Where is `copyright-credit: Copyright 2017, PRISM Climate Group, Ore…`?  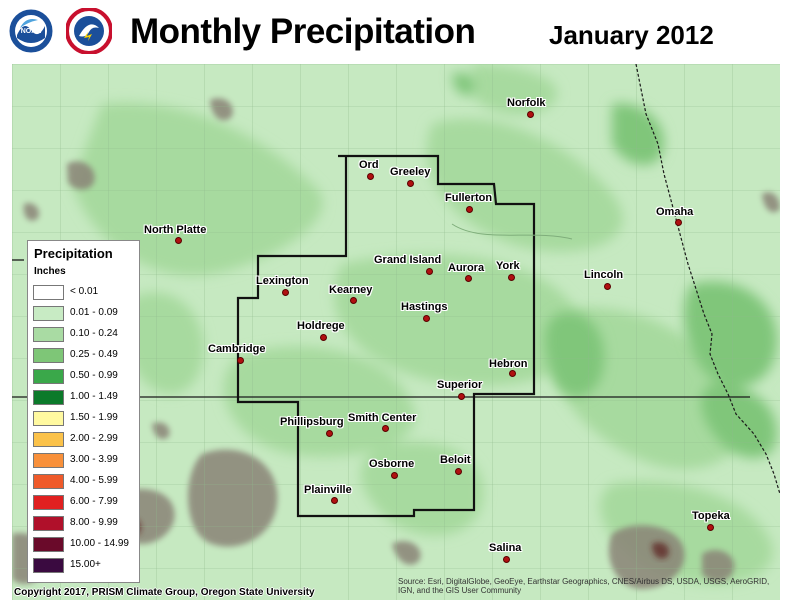
copyright-credit: Copyright 2017, PRISM Climate Group, Ore… is located at coordinates (164, 592).